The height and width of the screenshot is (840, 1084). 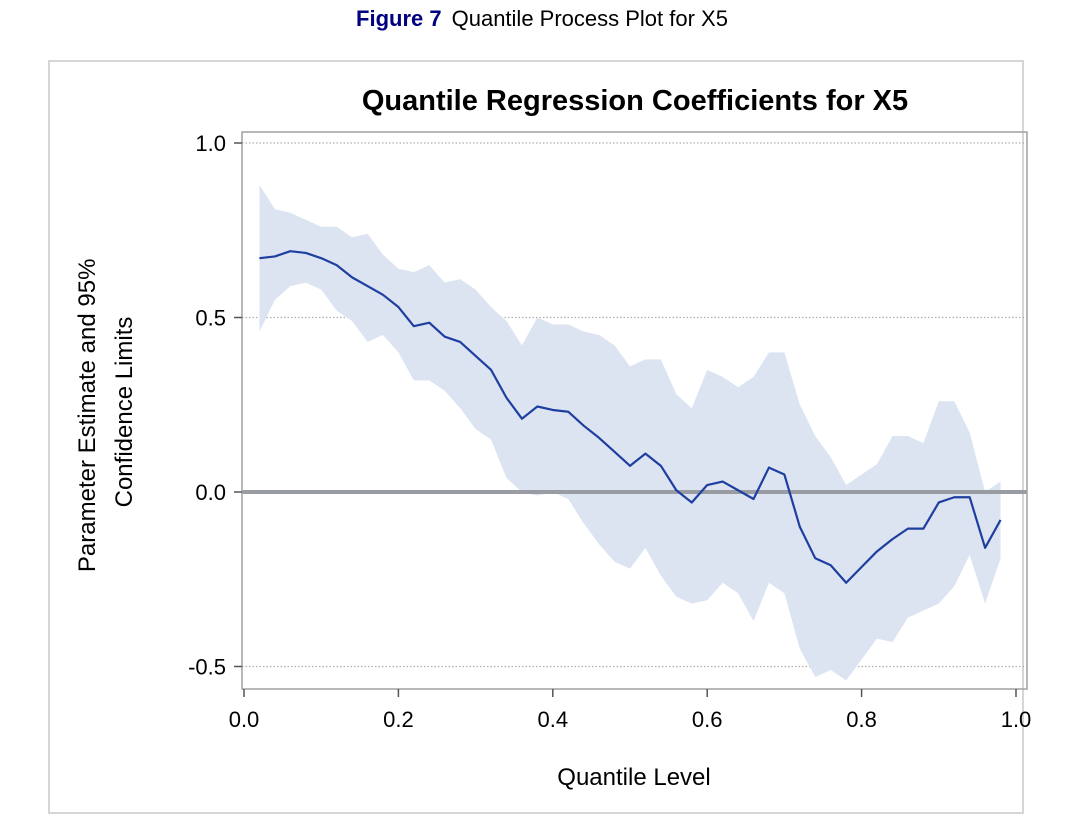 I want to click on y-axis-title-line-1: Parameter Estimate and 95%, so click(x=87, y=416).